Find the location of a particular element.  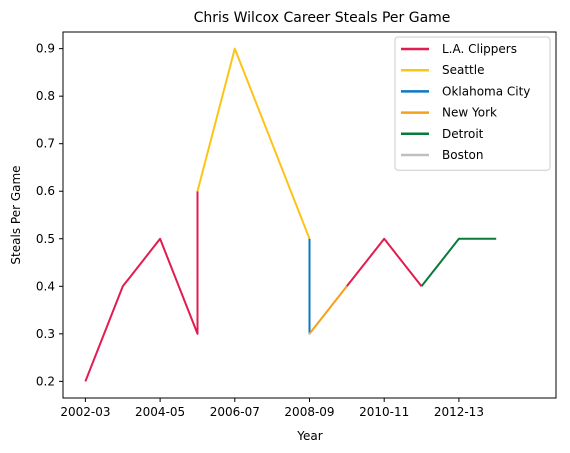

x-axis-label: Year is located at coordinates (309, 436).